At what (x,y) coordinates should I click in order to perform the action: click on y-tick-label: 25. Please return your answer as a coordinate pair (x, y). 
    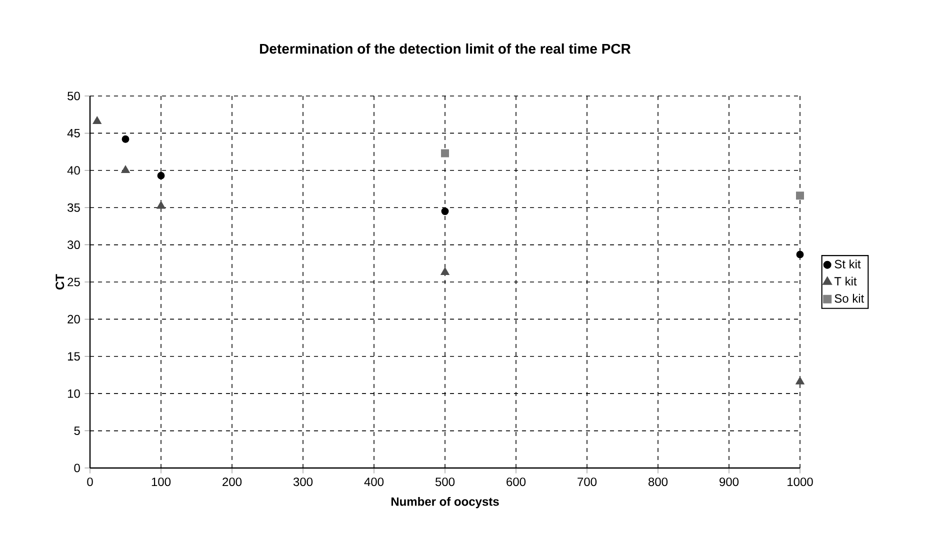
    Looking at the image, I should click on (74, 282).